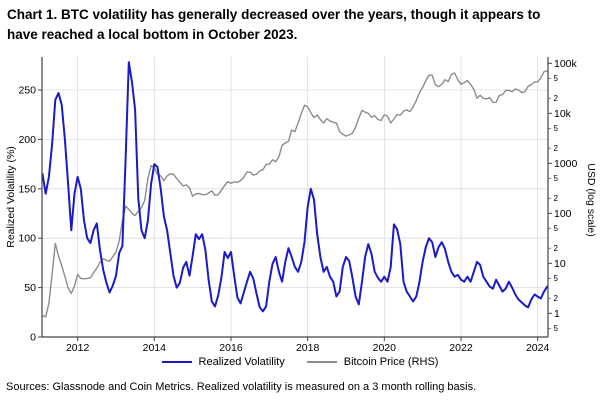 The height and width of the screenshot is (409, 600). Describe the element at coordinates (563, 214) in the screenshot. I see `right-major-tick-label: 100` at that location.